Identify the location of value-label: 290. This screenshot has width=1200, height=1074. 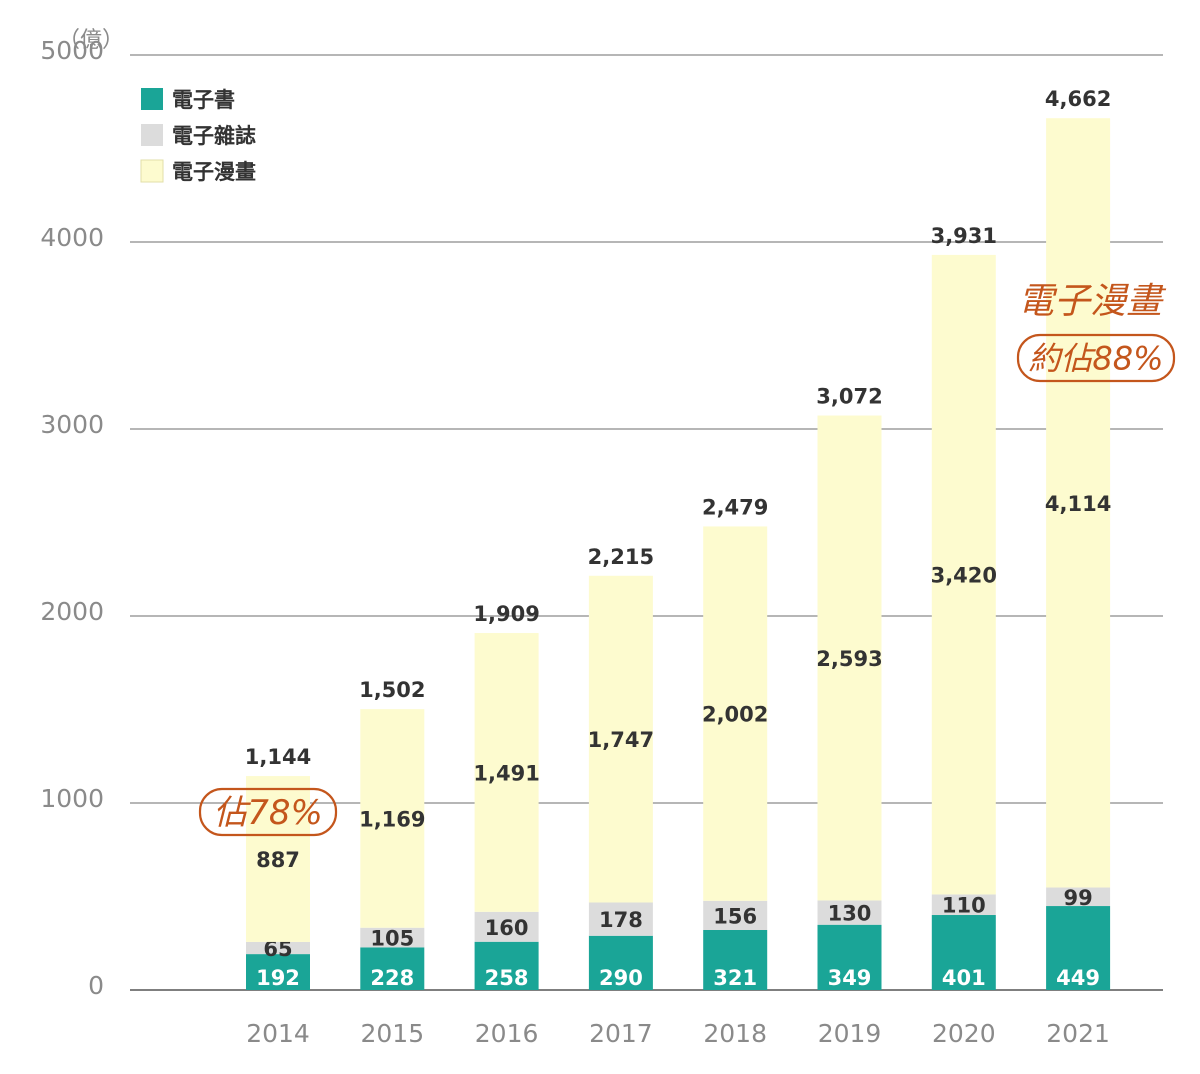
(621, 978).